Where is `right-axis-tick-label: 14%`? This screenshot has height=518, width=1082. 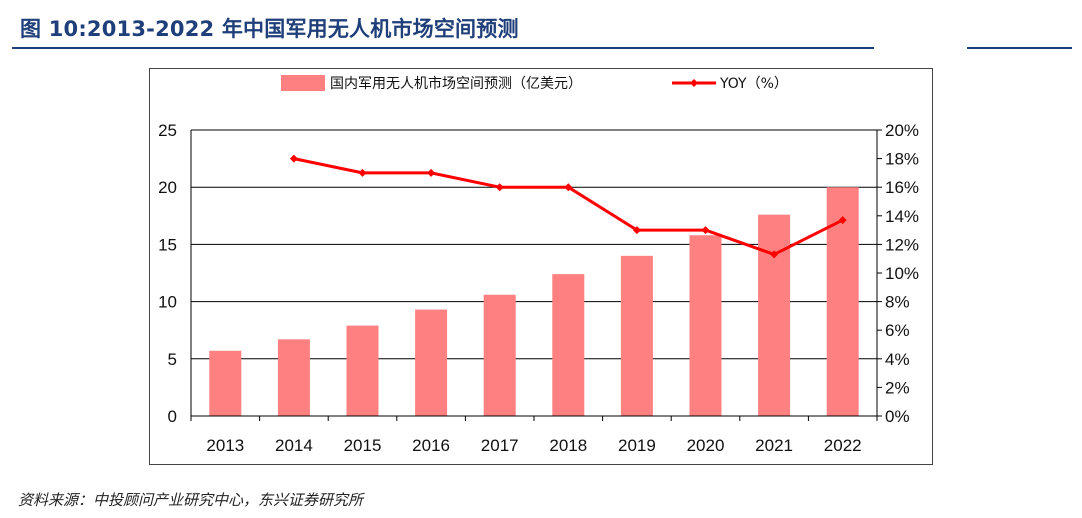 right-axis-tick-label: 14% is located at coordinates (902, 216).